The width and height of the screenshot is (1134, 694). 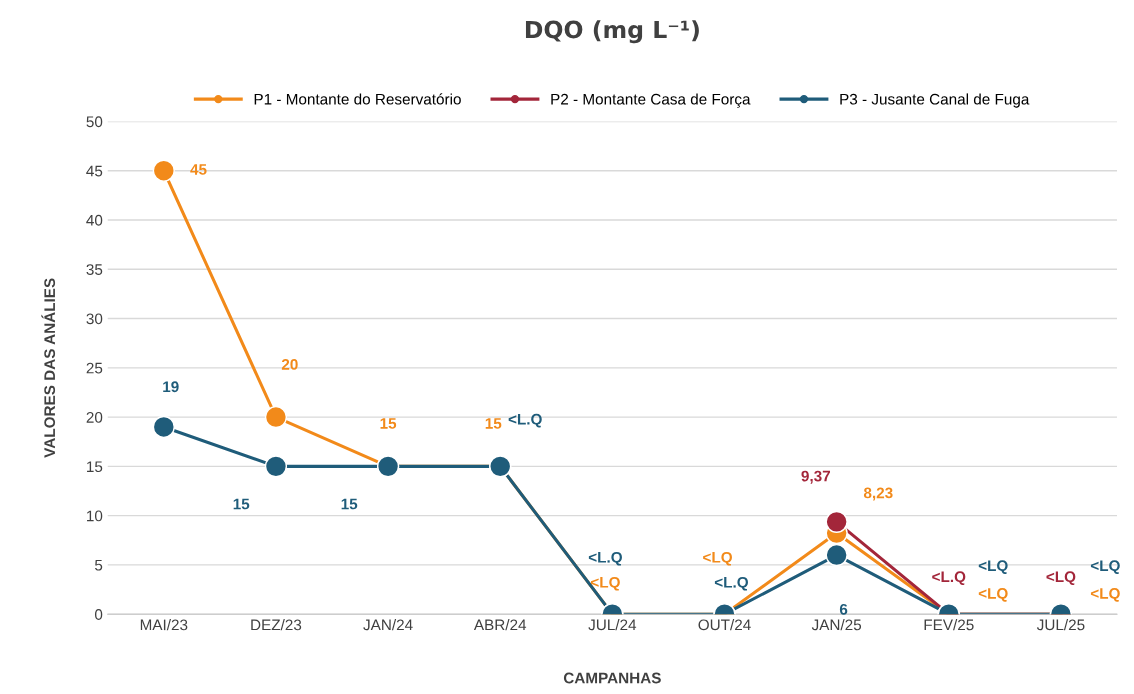 I want to click on x-tick-label: OUT/24, so click(x=724, y=625).